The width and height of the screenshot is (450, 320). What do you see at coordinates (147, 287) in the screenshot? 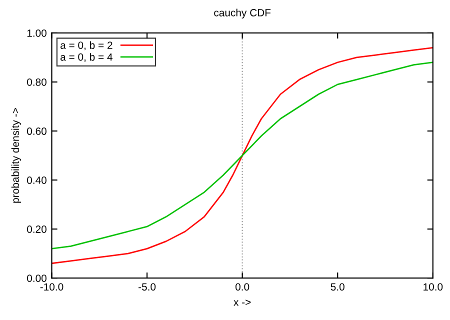
I see `x-tick-label: -5.0` at bounding box center [147, 287].